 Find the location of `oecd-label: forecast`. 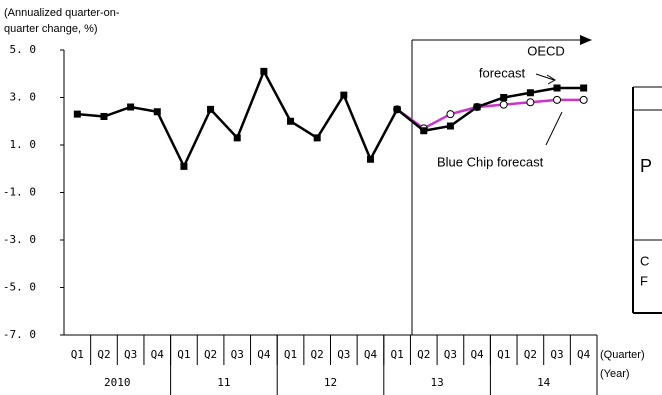

oecd-label: forecast is located at coordinates (502, 72).